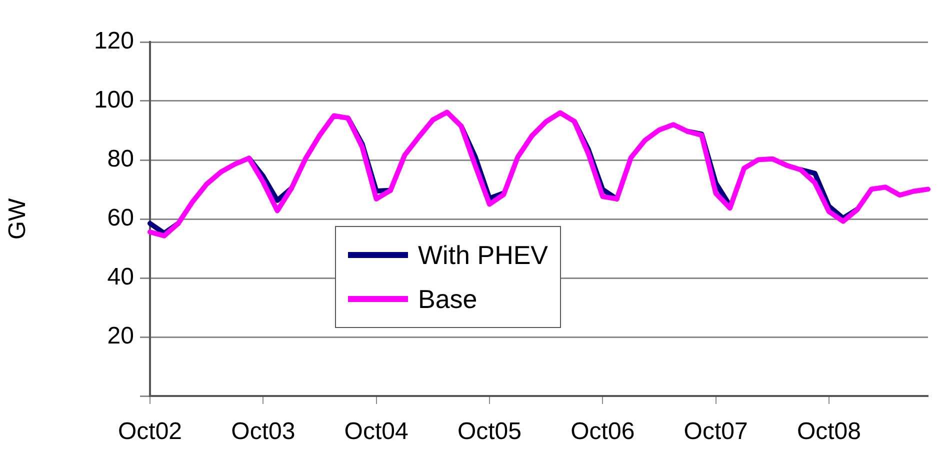 This screenshot has height=462, width=942. I want to click on y-tick-label: 20, so click(120, 336).